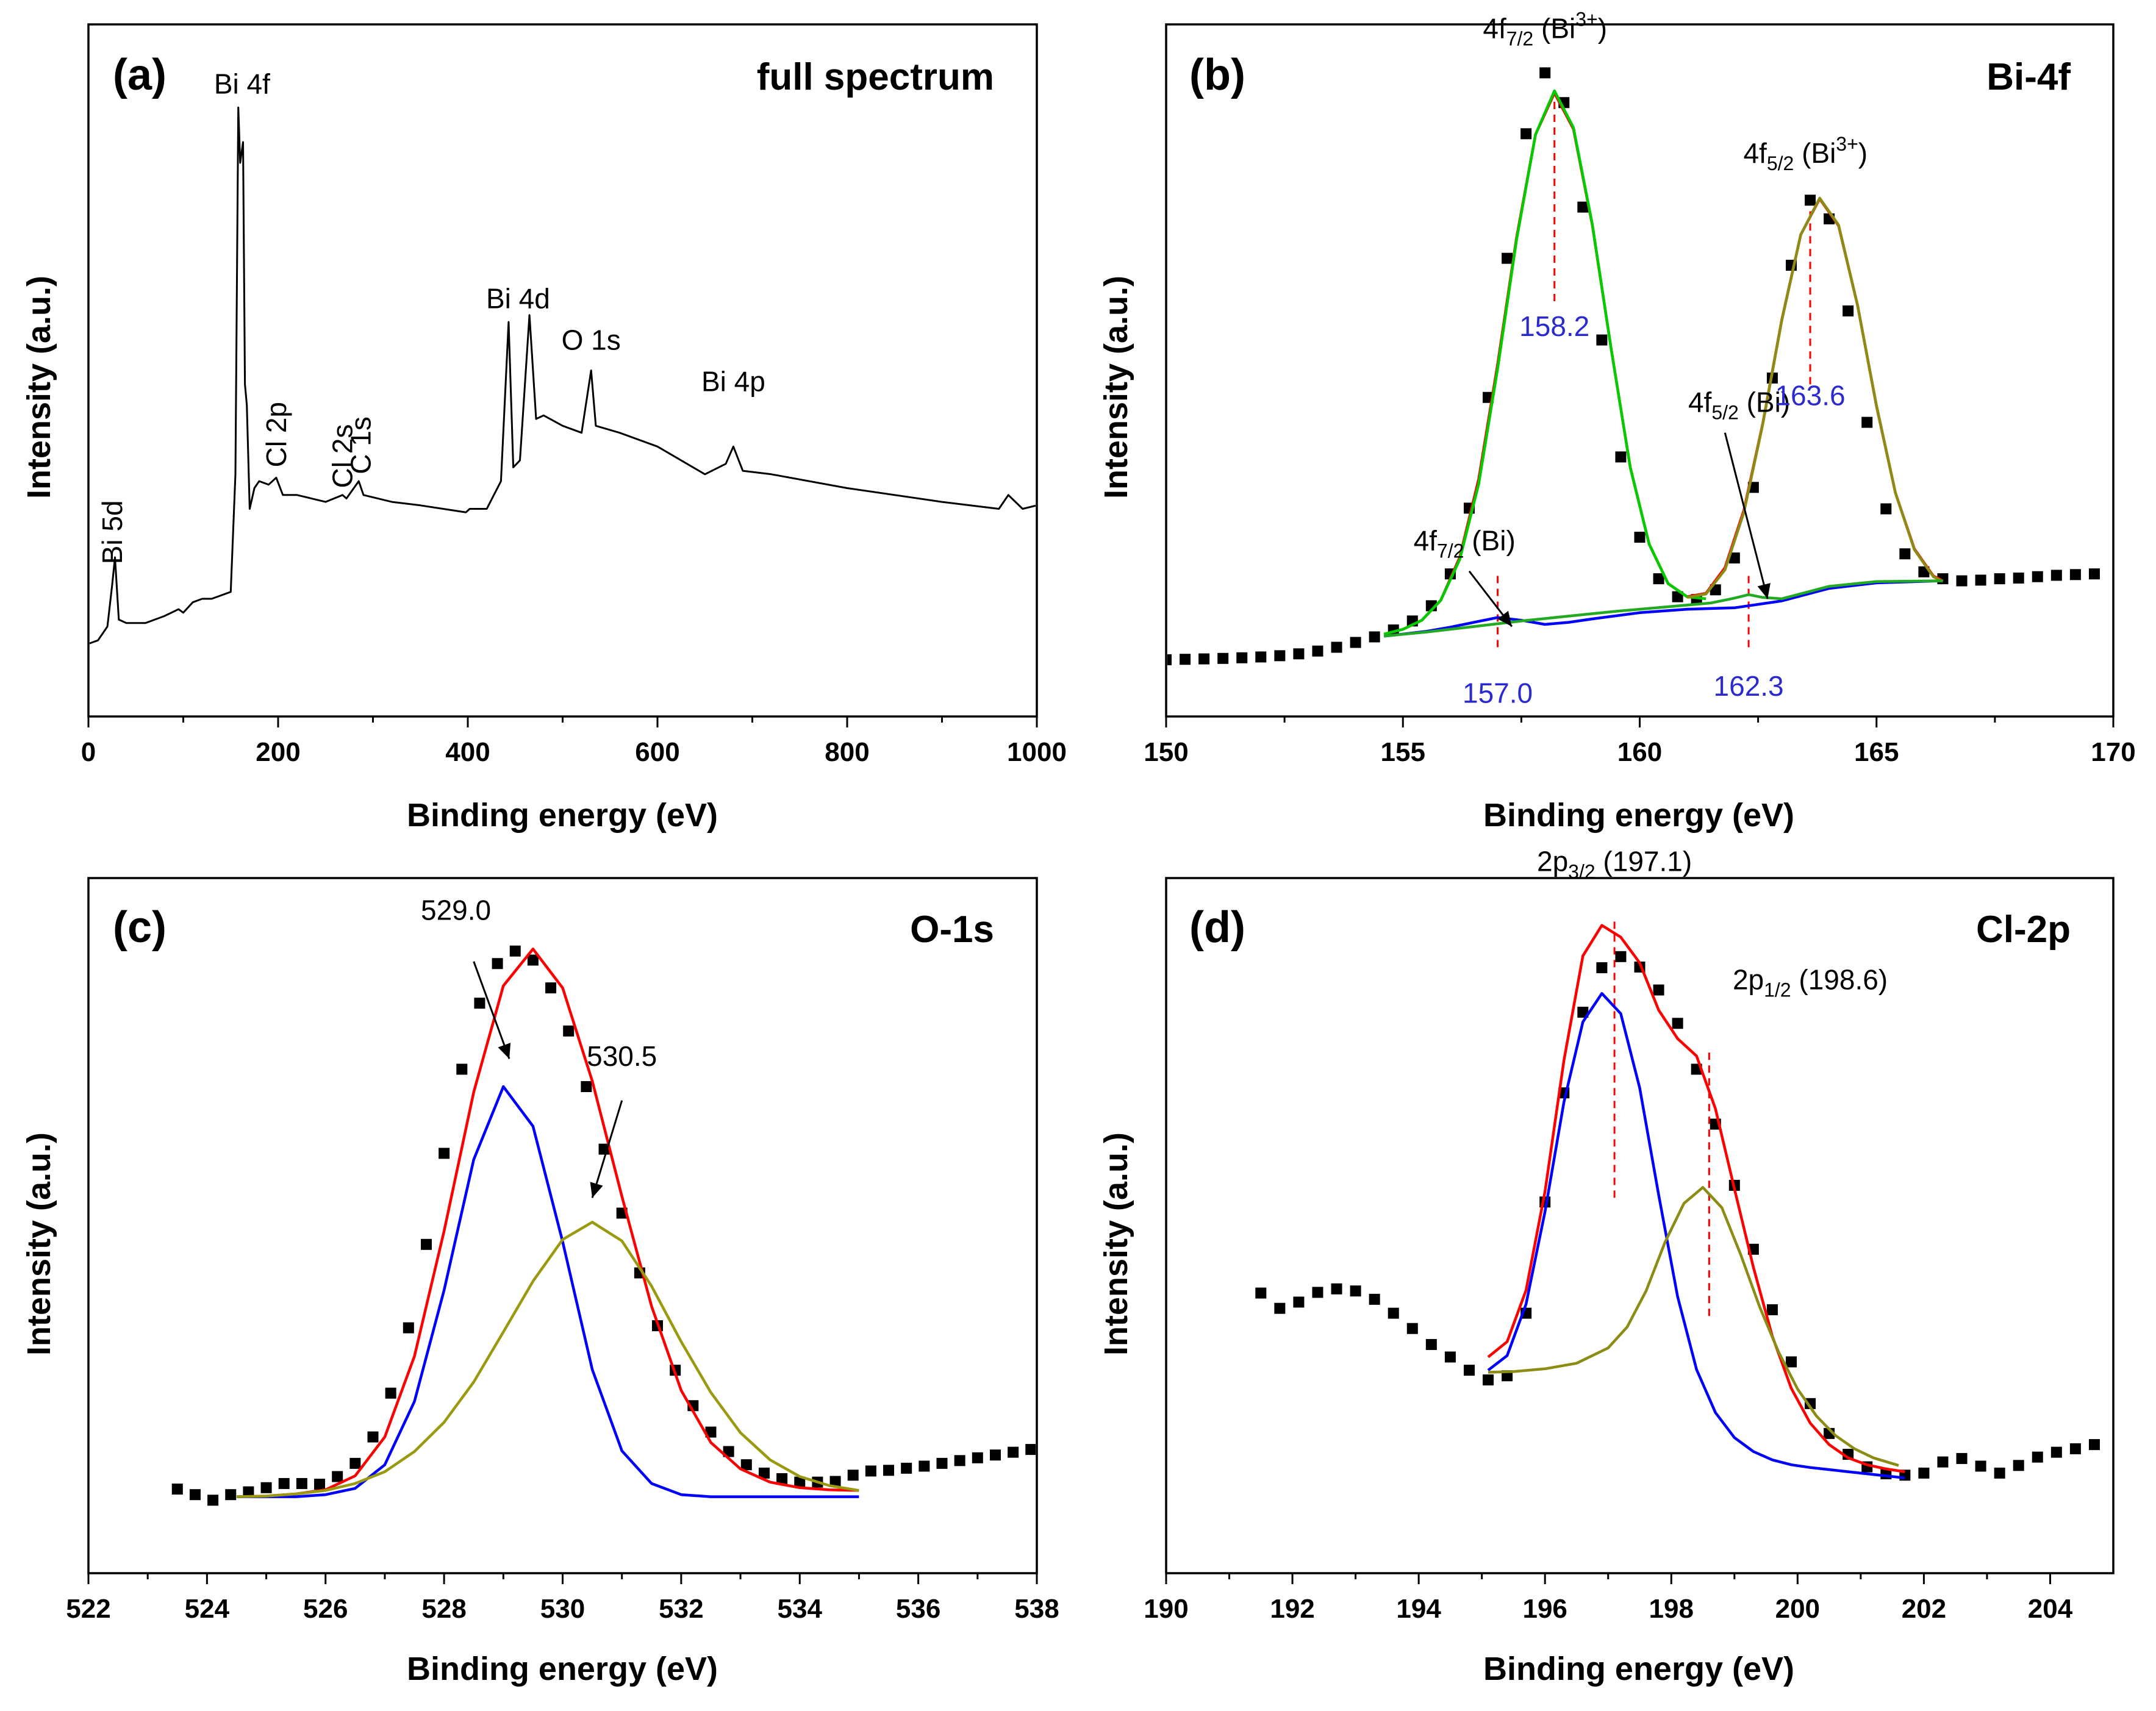  I want to click on x-tick-label: 522, so click(88, 1609).